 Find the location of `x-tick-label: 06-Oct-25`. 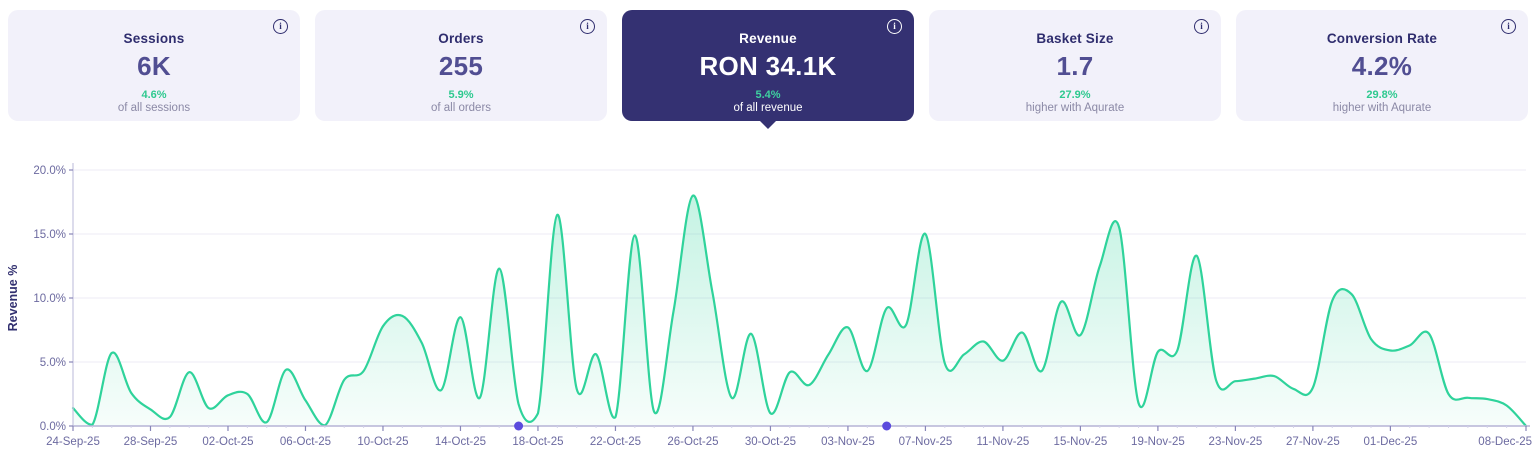

x-tick-label: 06-Oct-25 is located at coordinates (305, 442).